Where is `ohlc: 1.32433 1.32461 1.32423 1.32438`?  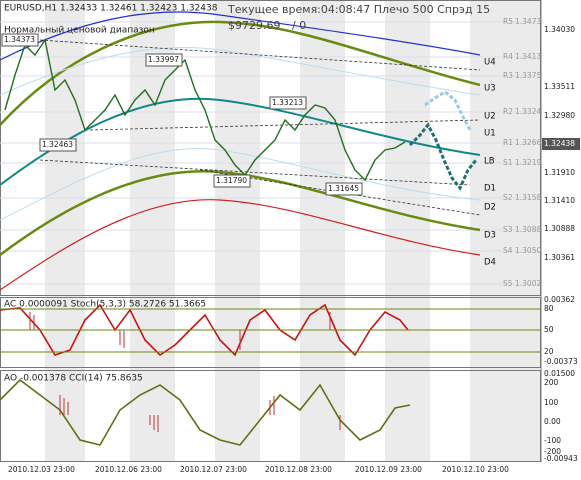 ohlc: 1.32433 1.32461 1.32423 1.32438 is located at coordinates (139, 9).